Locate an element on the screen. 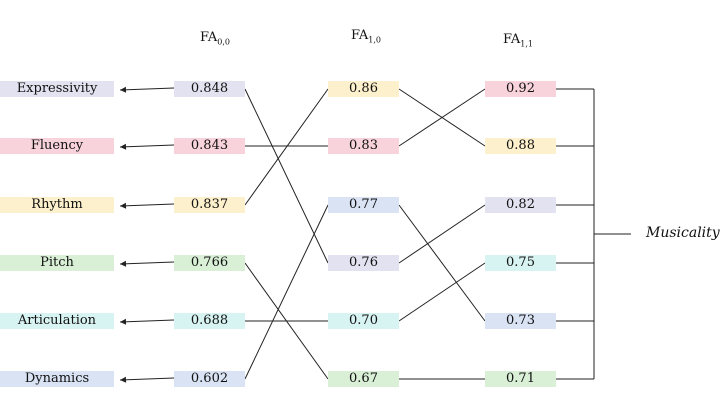 This screenshot has width=720, height=405. label-articulation: Articulation is located at coordinates (57, 321).